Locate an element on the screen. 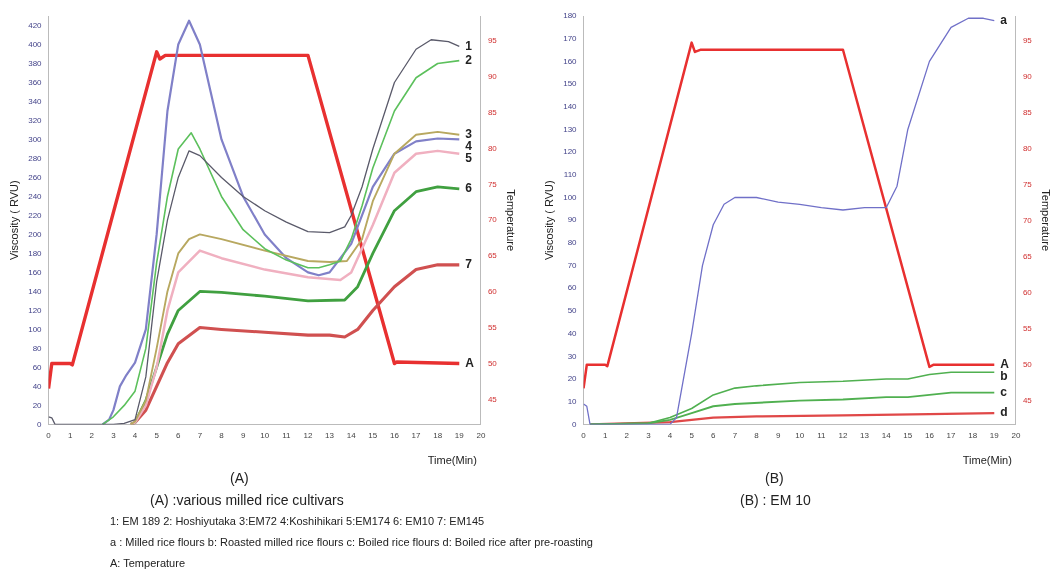  x-tick-label: 4 is located at coordinates (670, 436).